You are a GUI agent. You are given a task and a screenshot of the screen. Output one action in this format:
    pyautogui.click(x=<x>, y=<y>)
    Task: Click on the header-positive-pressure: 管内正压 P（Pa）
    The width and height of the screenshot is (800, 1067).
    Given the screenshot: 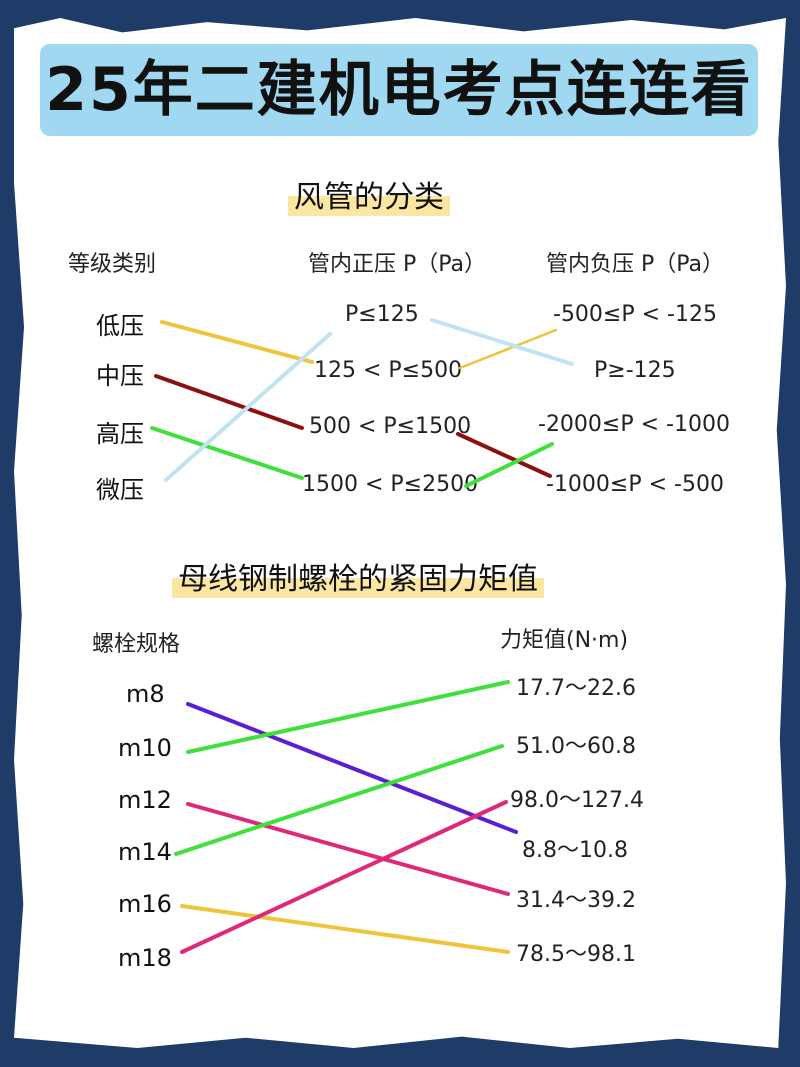 What is the action you would take?
    pyautogui.click(x=397, y=264)
    